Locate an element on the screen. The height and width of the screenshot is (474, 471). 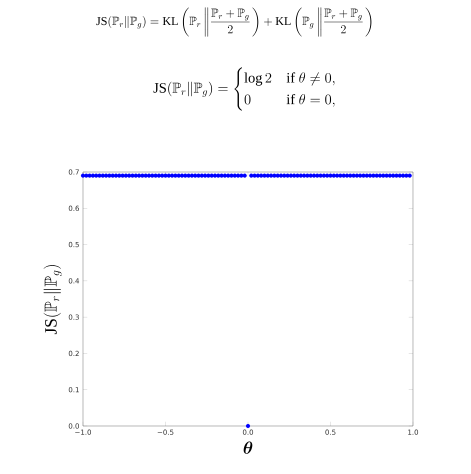
y-axis-title: $\mathrm{JS}(\mathbb{P}_r\|\mathbb{P}_g)$ is located at coordinates (53, 299).